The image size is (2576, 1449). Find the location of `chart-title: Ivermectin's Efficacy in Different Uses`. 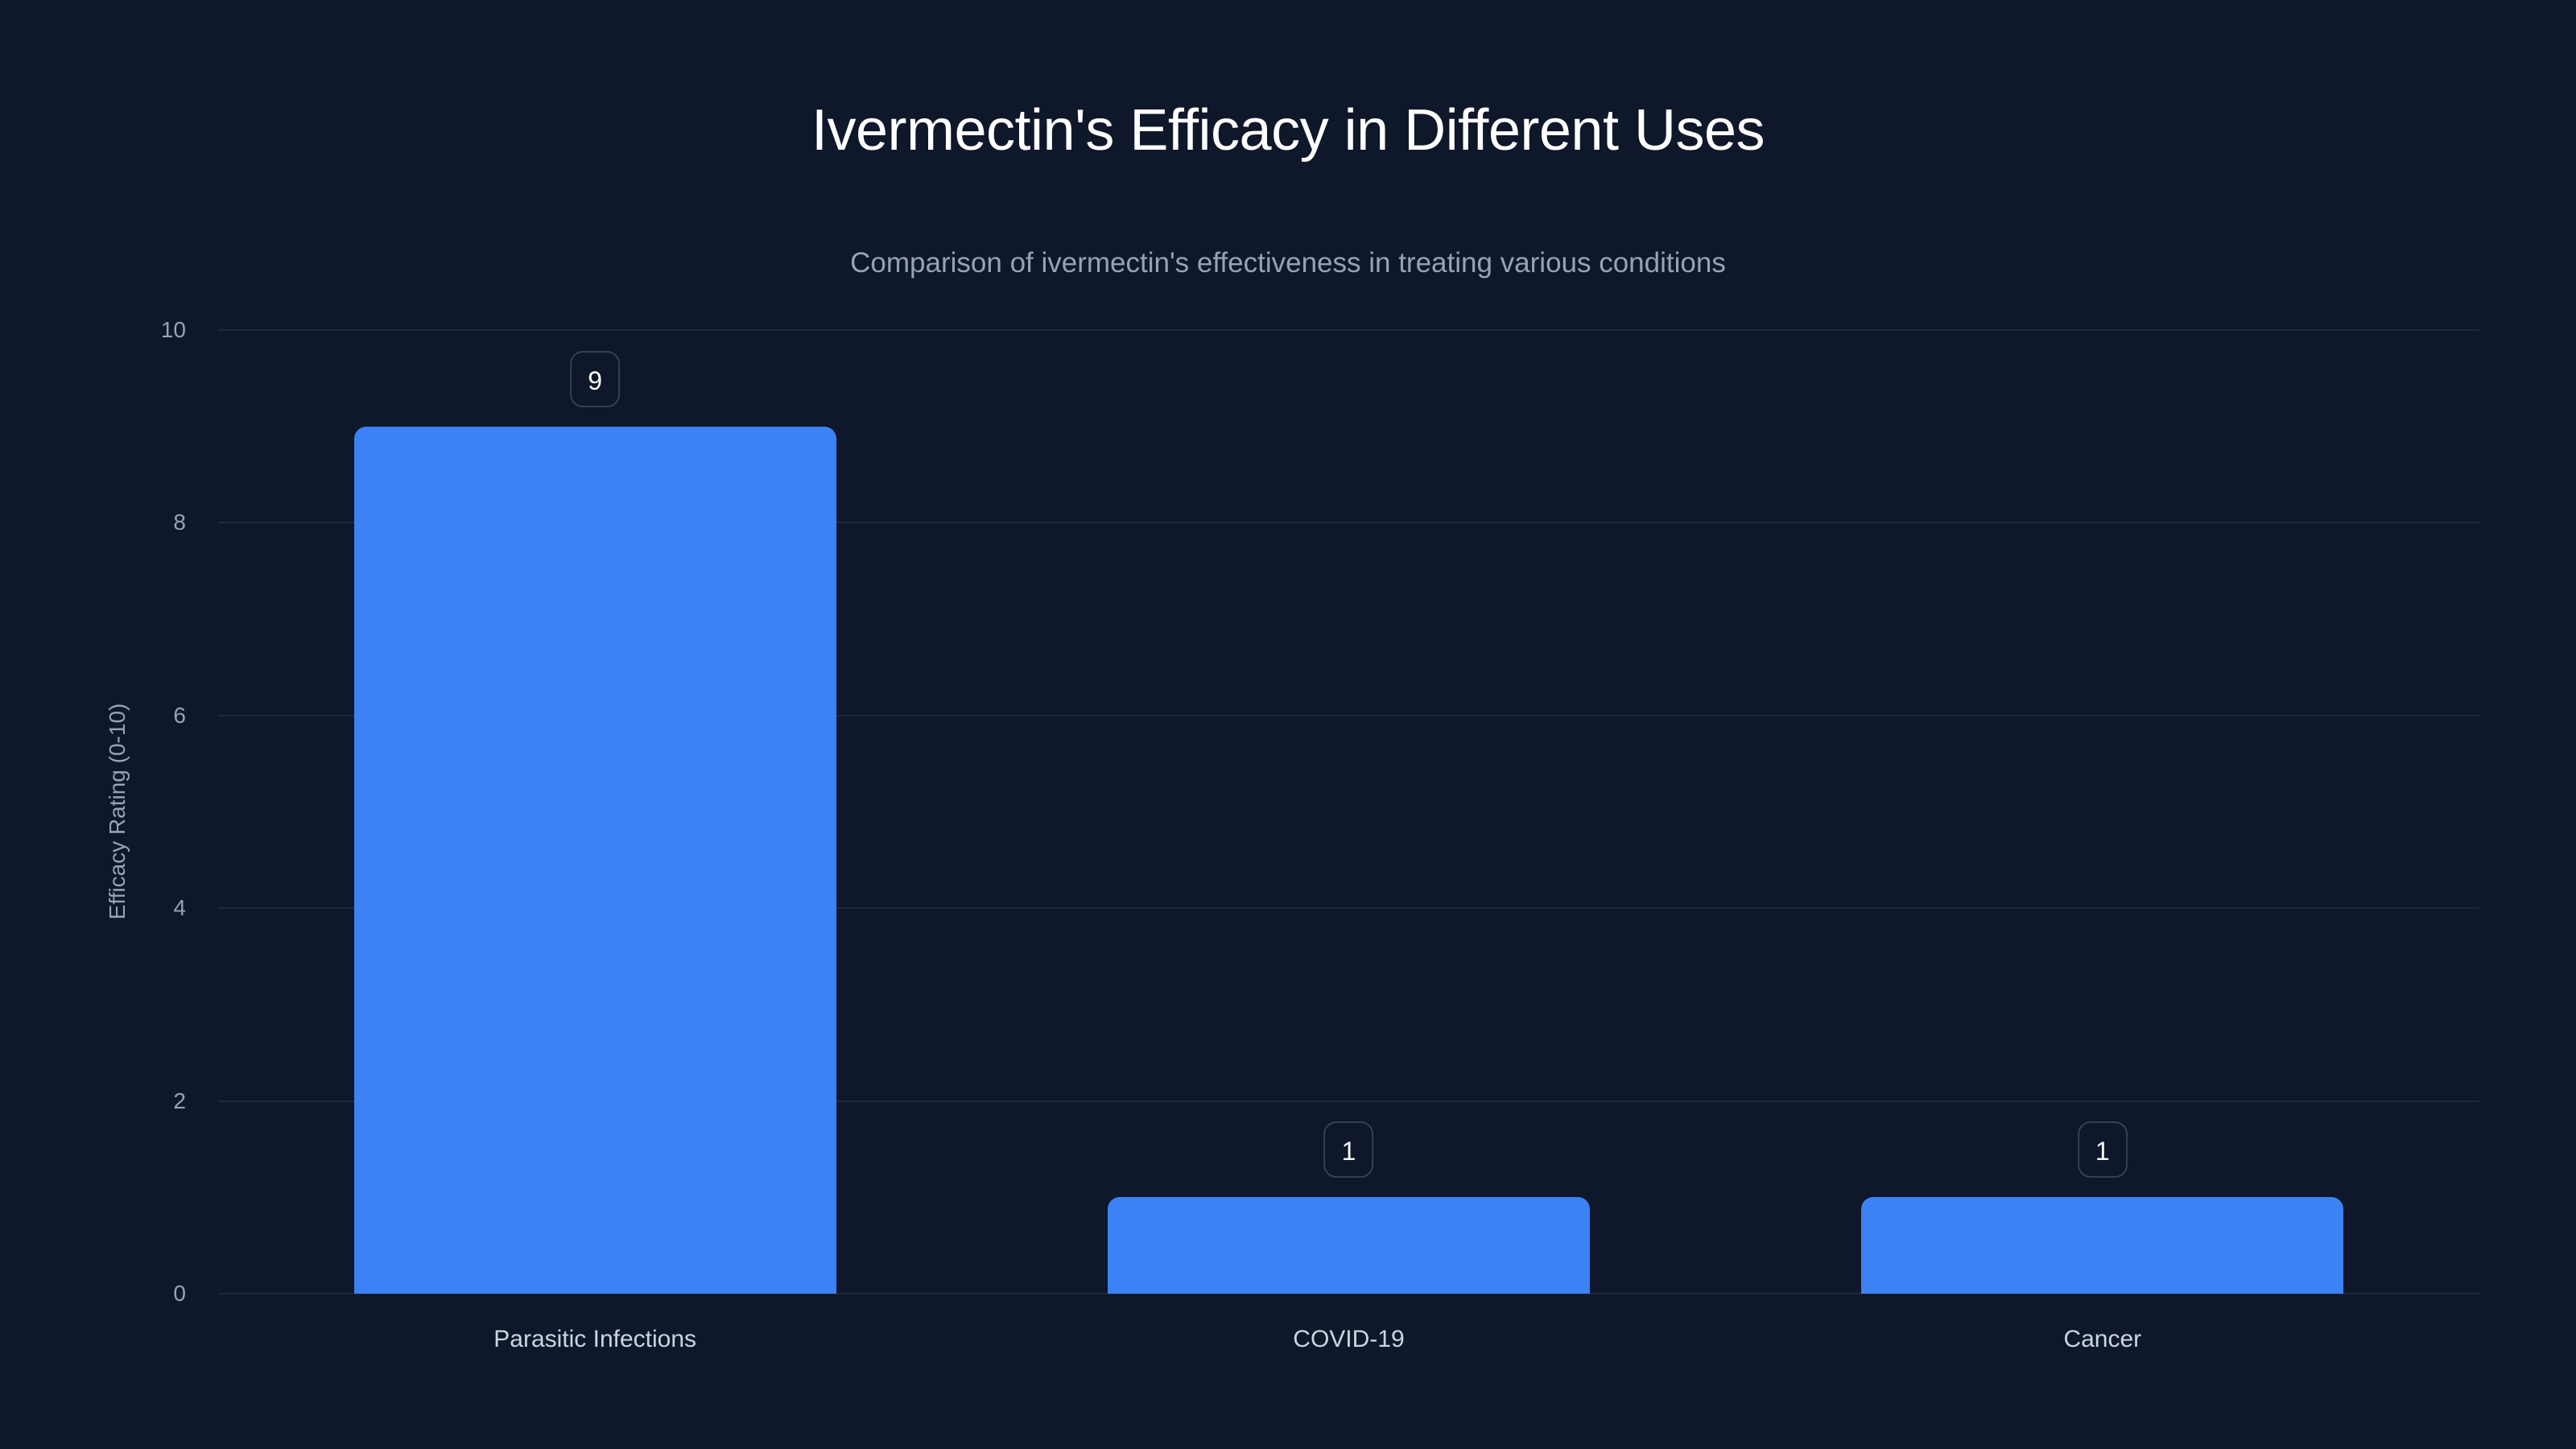

chart-title: Ivermectin's Efficacy in Different Uses is located at coordinates (1288, 130).